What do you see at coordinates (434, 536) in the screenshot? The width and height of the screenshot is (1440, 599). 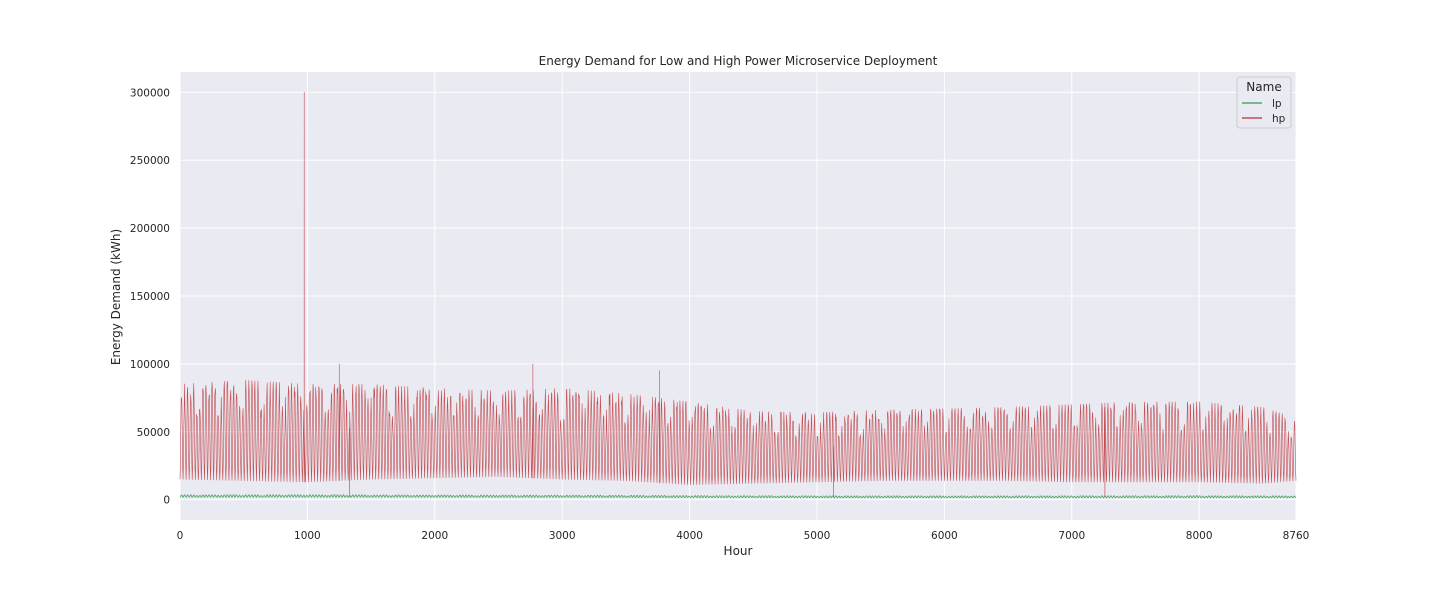 I see `x-tick-label: 2000` at bounding box center [434, 536].